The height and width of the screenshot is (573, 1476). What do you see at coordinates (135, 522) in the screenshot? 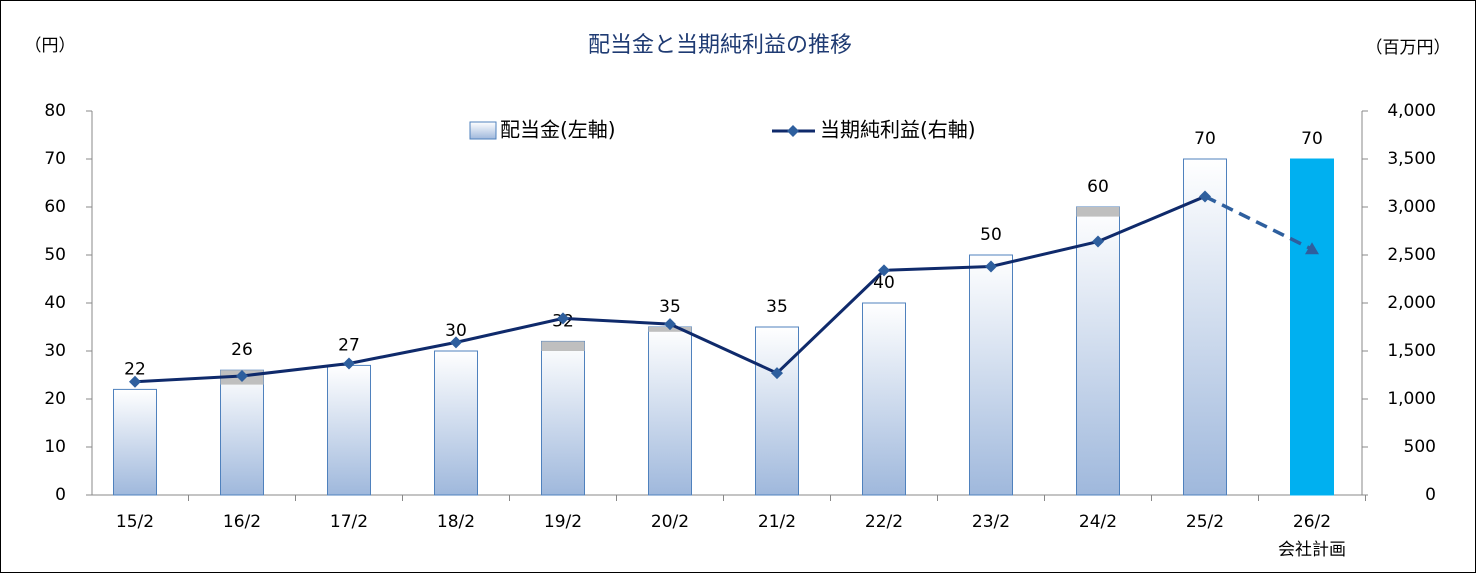
I see `x-tick-label: 15/2` at bounding box center [135, 522].